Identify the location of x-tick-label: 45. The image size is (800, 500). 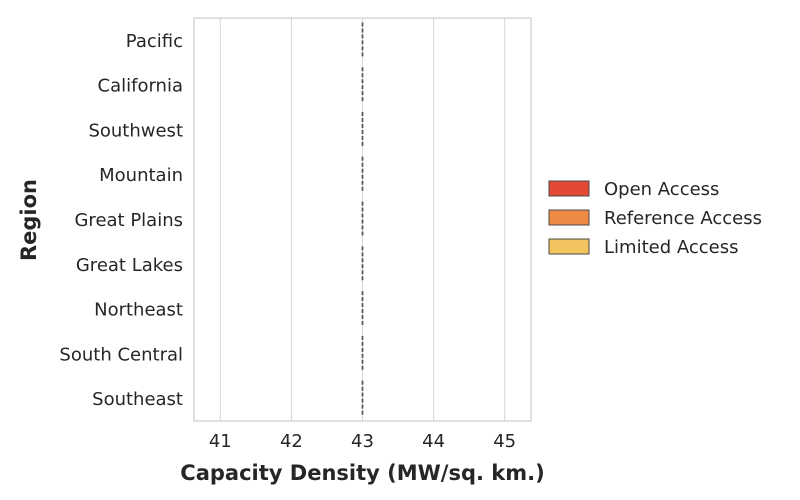
(504, 441).